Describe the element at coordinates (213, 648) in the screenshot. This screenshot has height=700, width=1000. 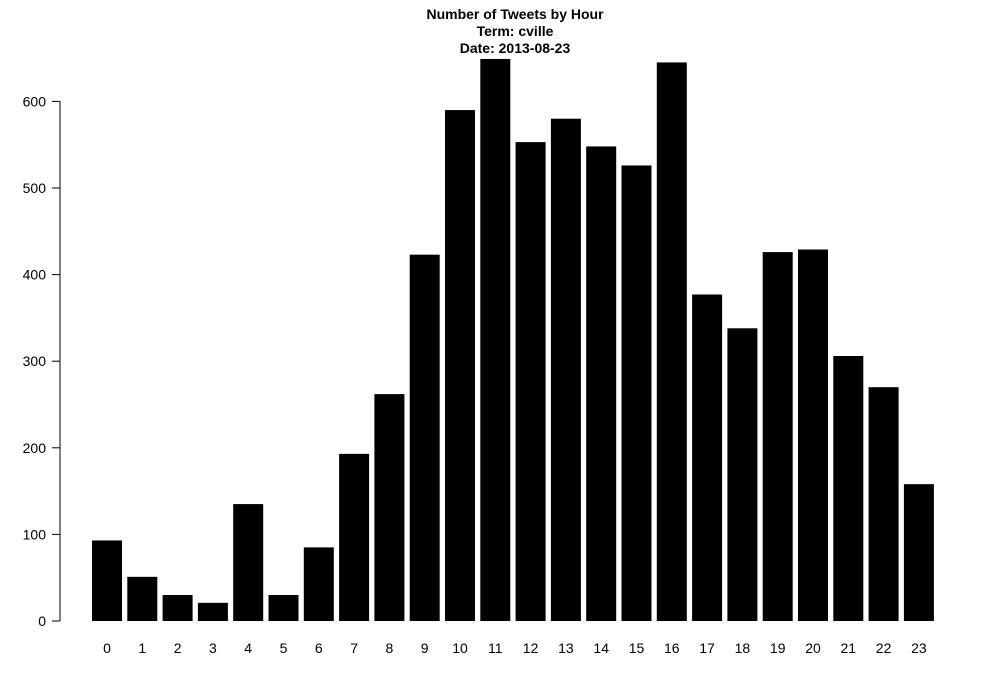
I see `x-tick-label-3: 3` at that location.